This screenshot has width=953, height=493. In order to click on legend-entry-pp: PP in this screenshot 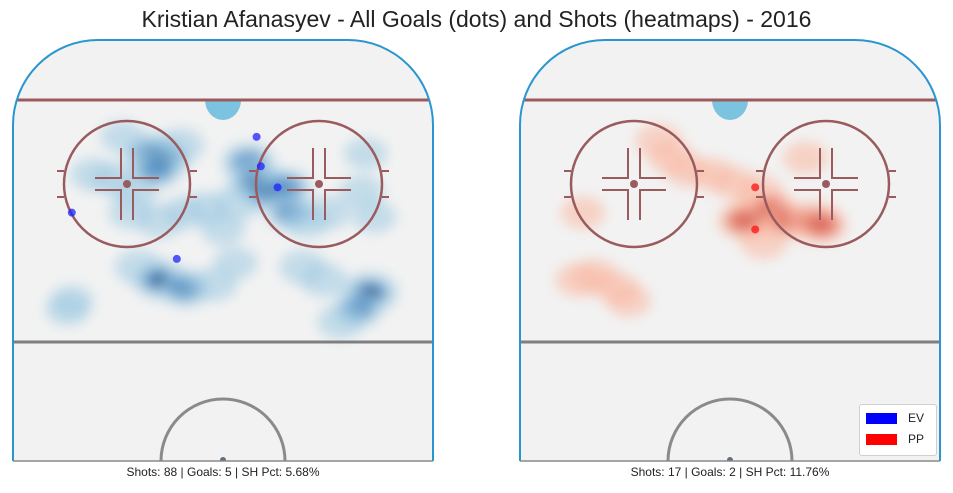, I will do `click(895, 439)`.